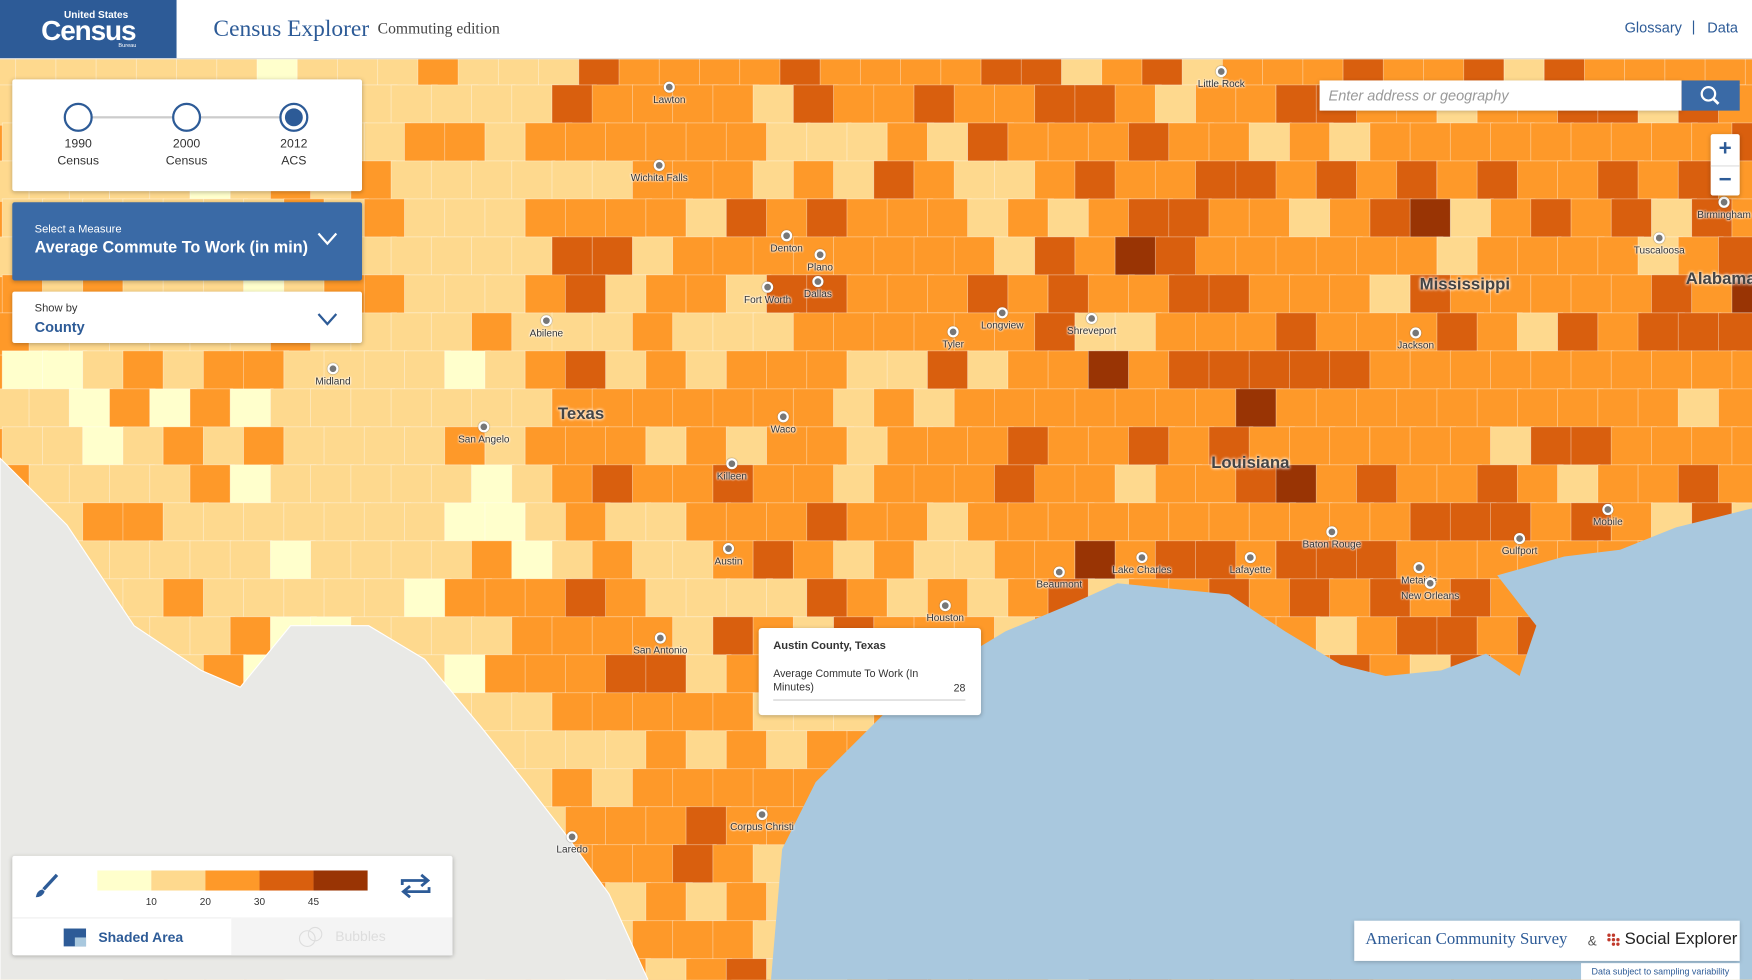  Describe the element at coordinates (171, 248) in the screenshot. I see `measure-value: Average Commute To Work (in min)` at that location.